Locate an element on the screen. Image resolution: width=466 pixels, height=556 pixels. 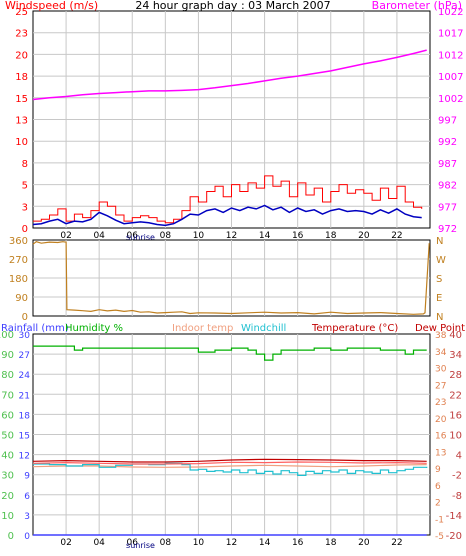
rainfall-legend: Rainfall (mm) is located at coordinates (35, 328).